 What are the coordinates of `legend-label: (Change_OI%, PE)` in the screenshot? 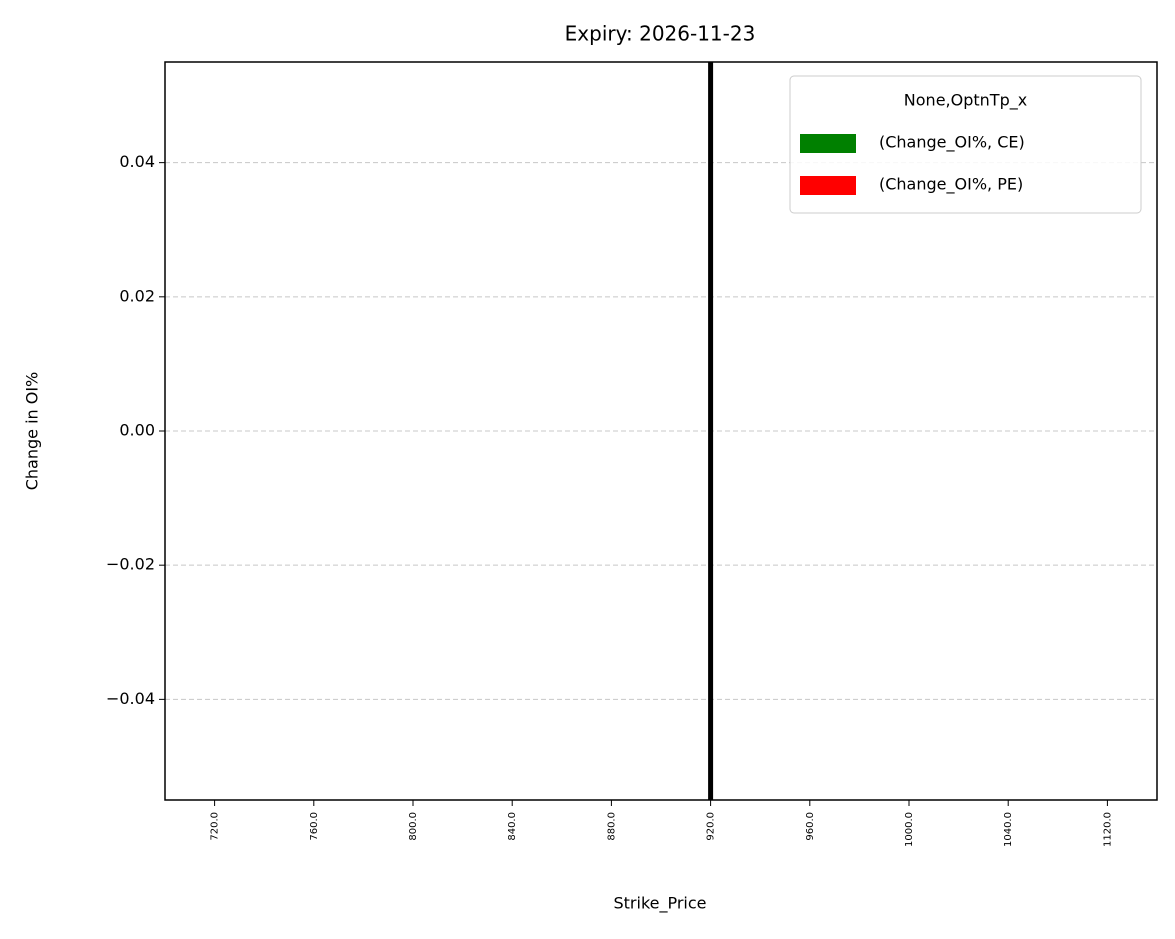 It's located at (951, 185).